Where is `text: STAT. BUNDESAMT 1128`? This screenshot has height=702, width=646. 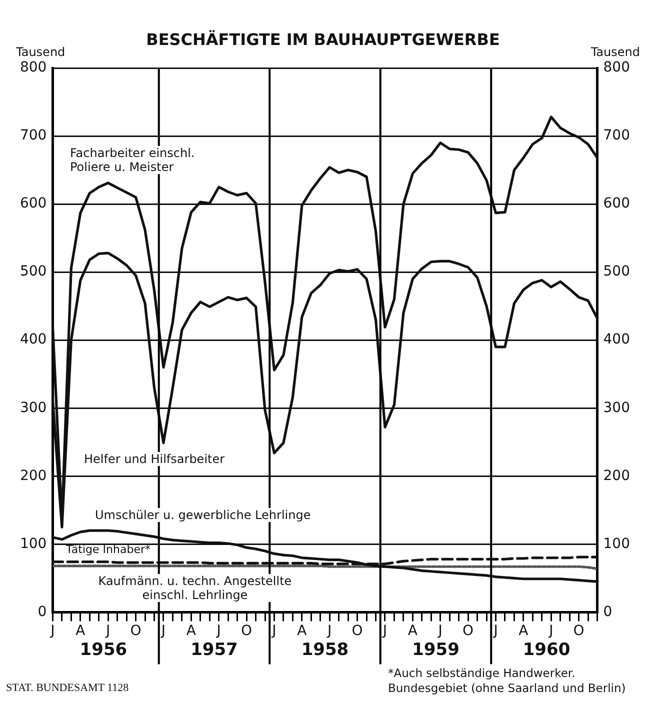
text: STAT. BUNDESAMT 1128 is located at coordinates (67, 688).